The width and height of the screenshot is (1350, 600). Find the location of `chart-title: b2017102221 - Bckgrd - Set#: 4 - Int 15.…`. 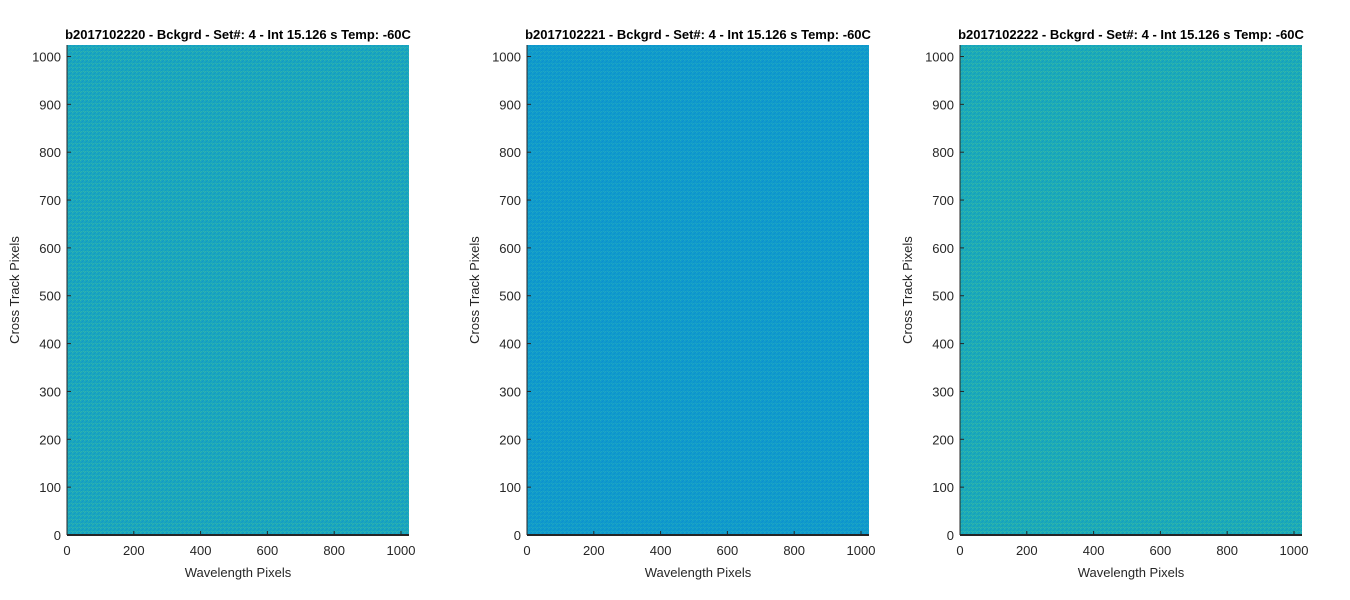

chart-title: b2017102221 - Bckgrd - Set#: 4 - Int 15.… is located at coordinates (698, 34).